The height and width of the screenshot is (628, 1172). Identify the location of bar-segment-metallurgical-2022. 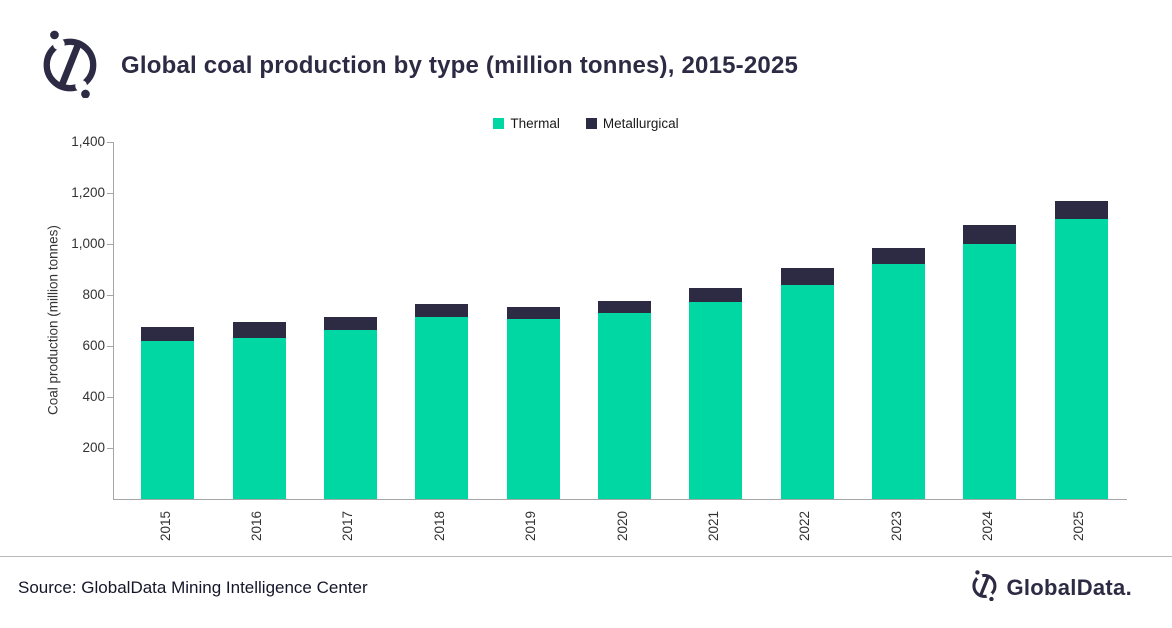
(807, 276).